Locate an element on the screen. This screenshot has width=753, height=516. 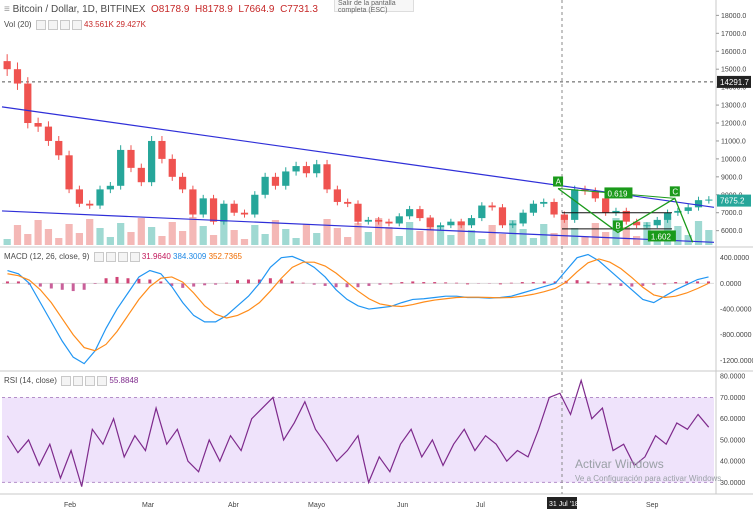
ohlc-open: 8178.9 is located at coordinates (174, 9).